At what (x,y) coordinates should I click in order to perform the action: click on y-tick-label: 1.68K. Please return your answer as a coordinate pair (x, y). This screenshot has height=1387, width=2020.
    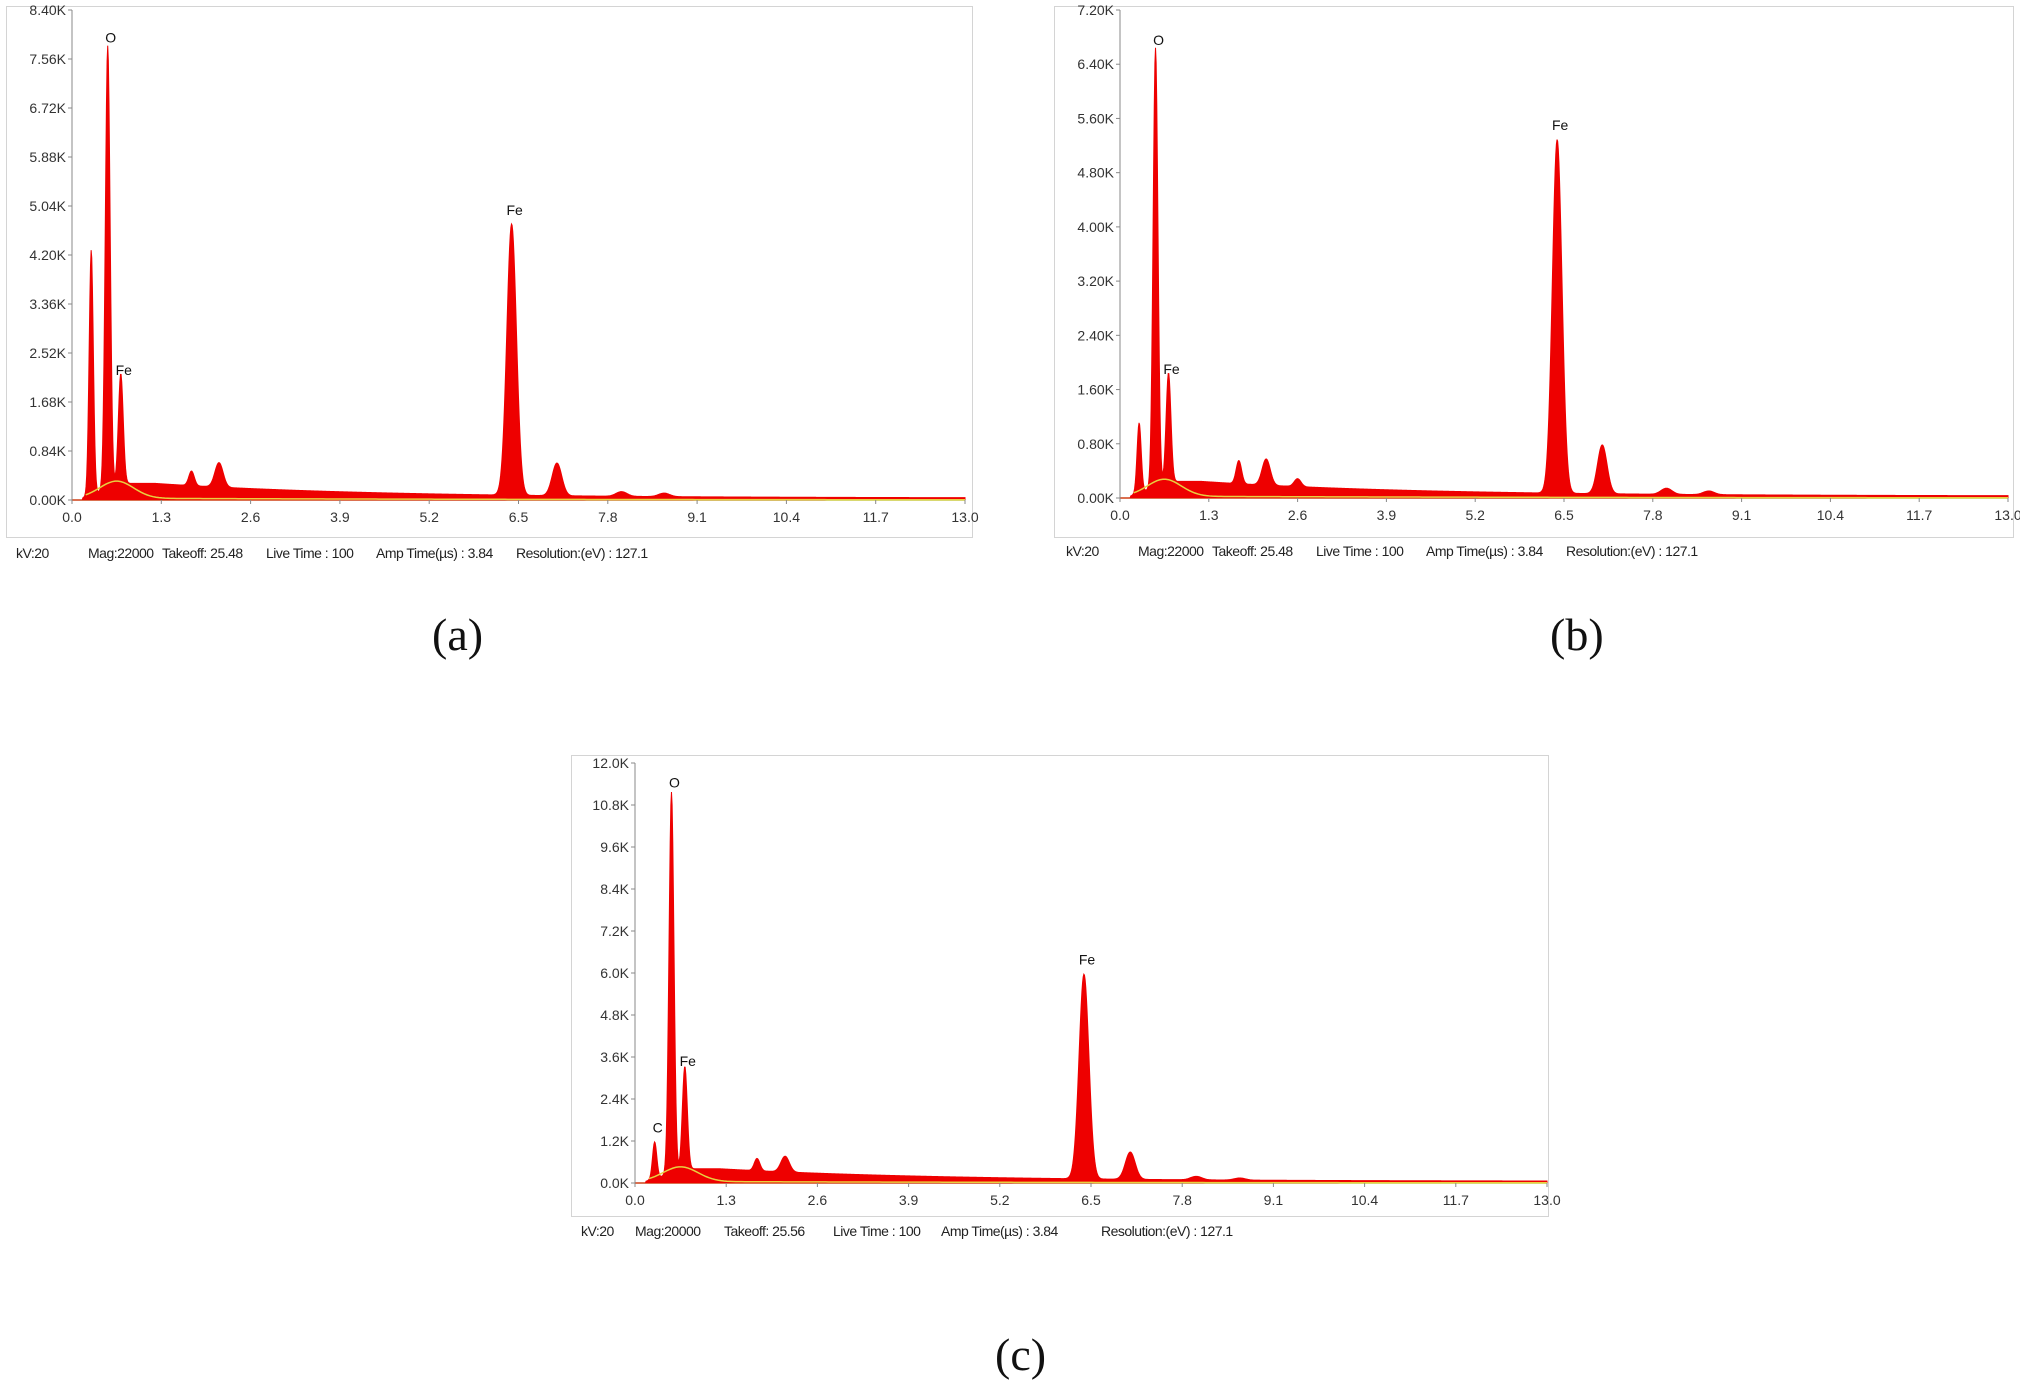
    Looking at the image, I should click on (47, 402).